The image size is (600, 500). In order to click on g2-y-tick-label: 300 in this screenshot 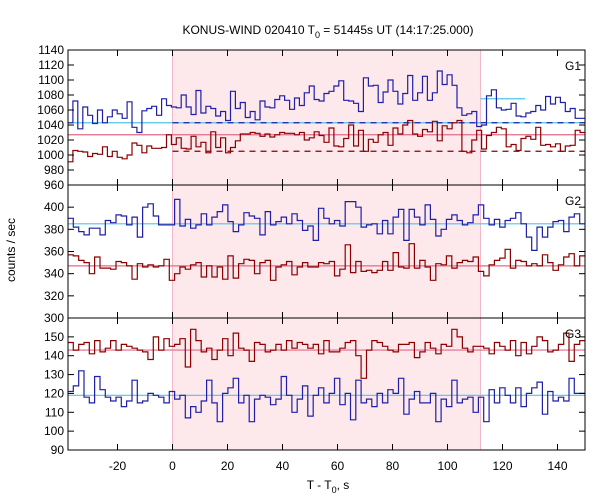, I will do `click(54, 318)`.